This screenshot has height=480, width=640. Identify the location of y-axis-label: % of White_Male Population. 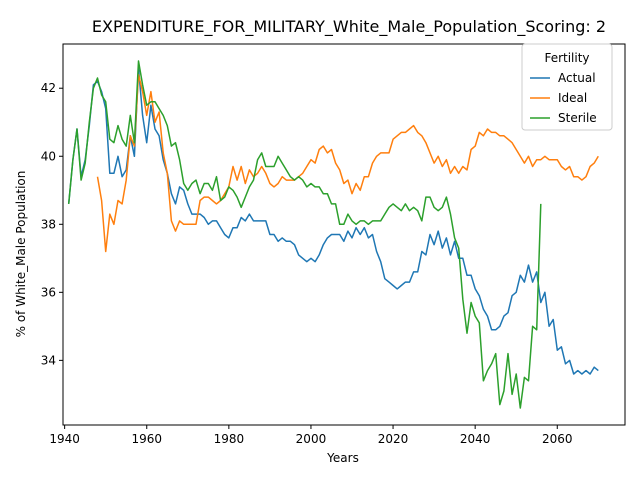
(21, 254).